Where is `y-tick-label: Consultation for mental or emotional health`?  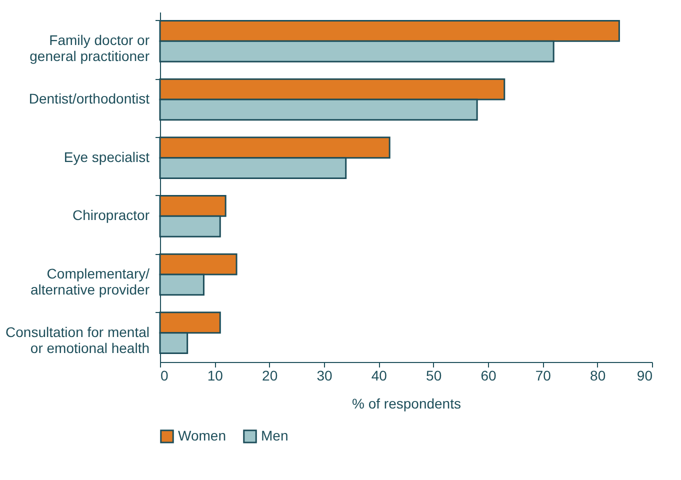
y-tick-label: Consultation for mental or emotional health is located at coordinates (78, 340).